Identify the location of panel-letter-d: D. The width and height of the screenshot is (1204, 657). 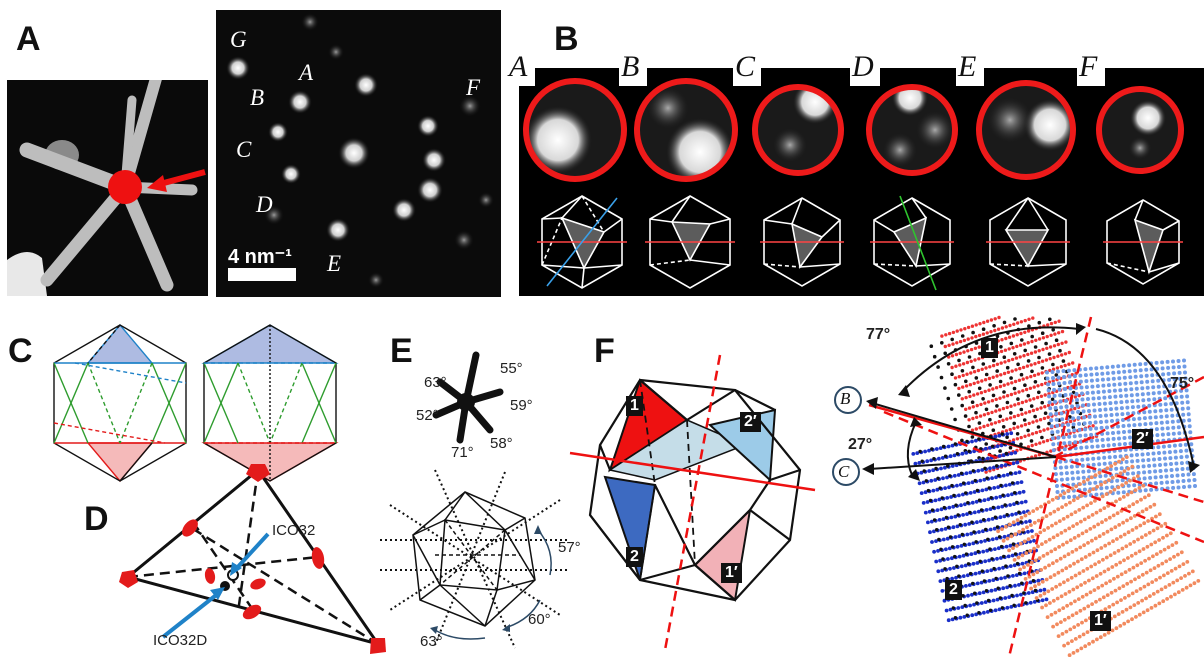
(96, 519).